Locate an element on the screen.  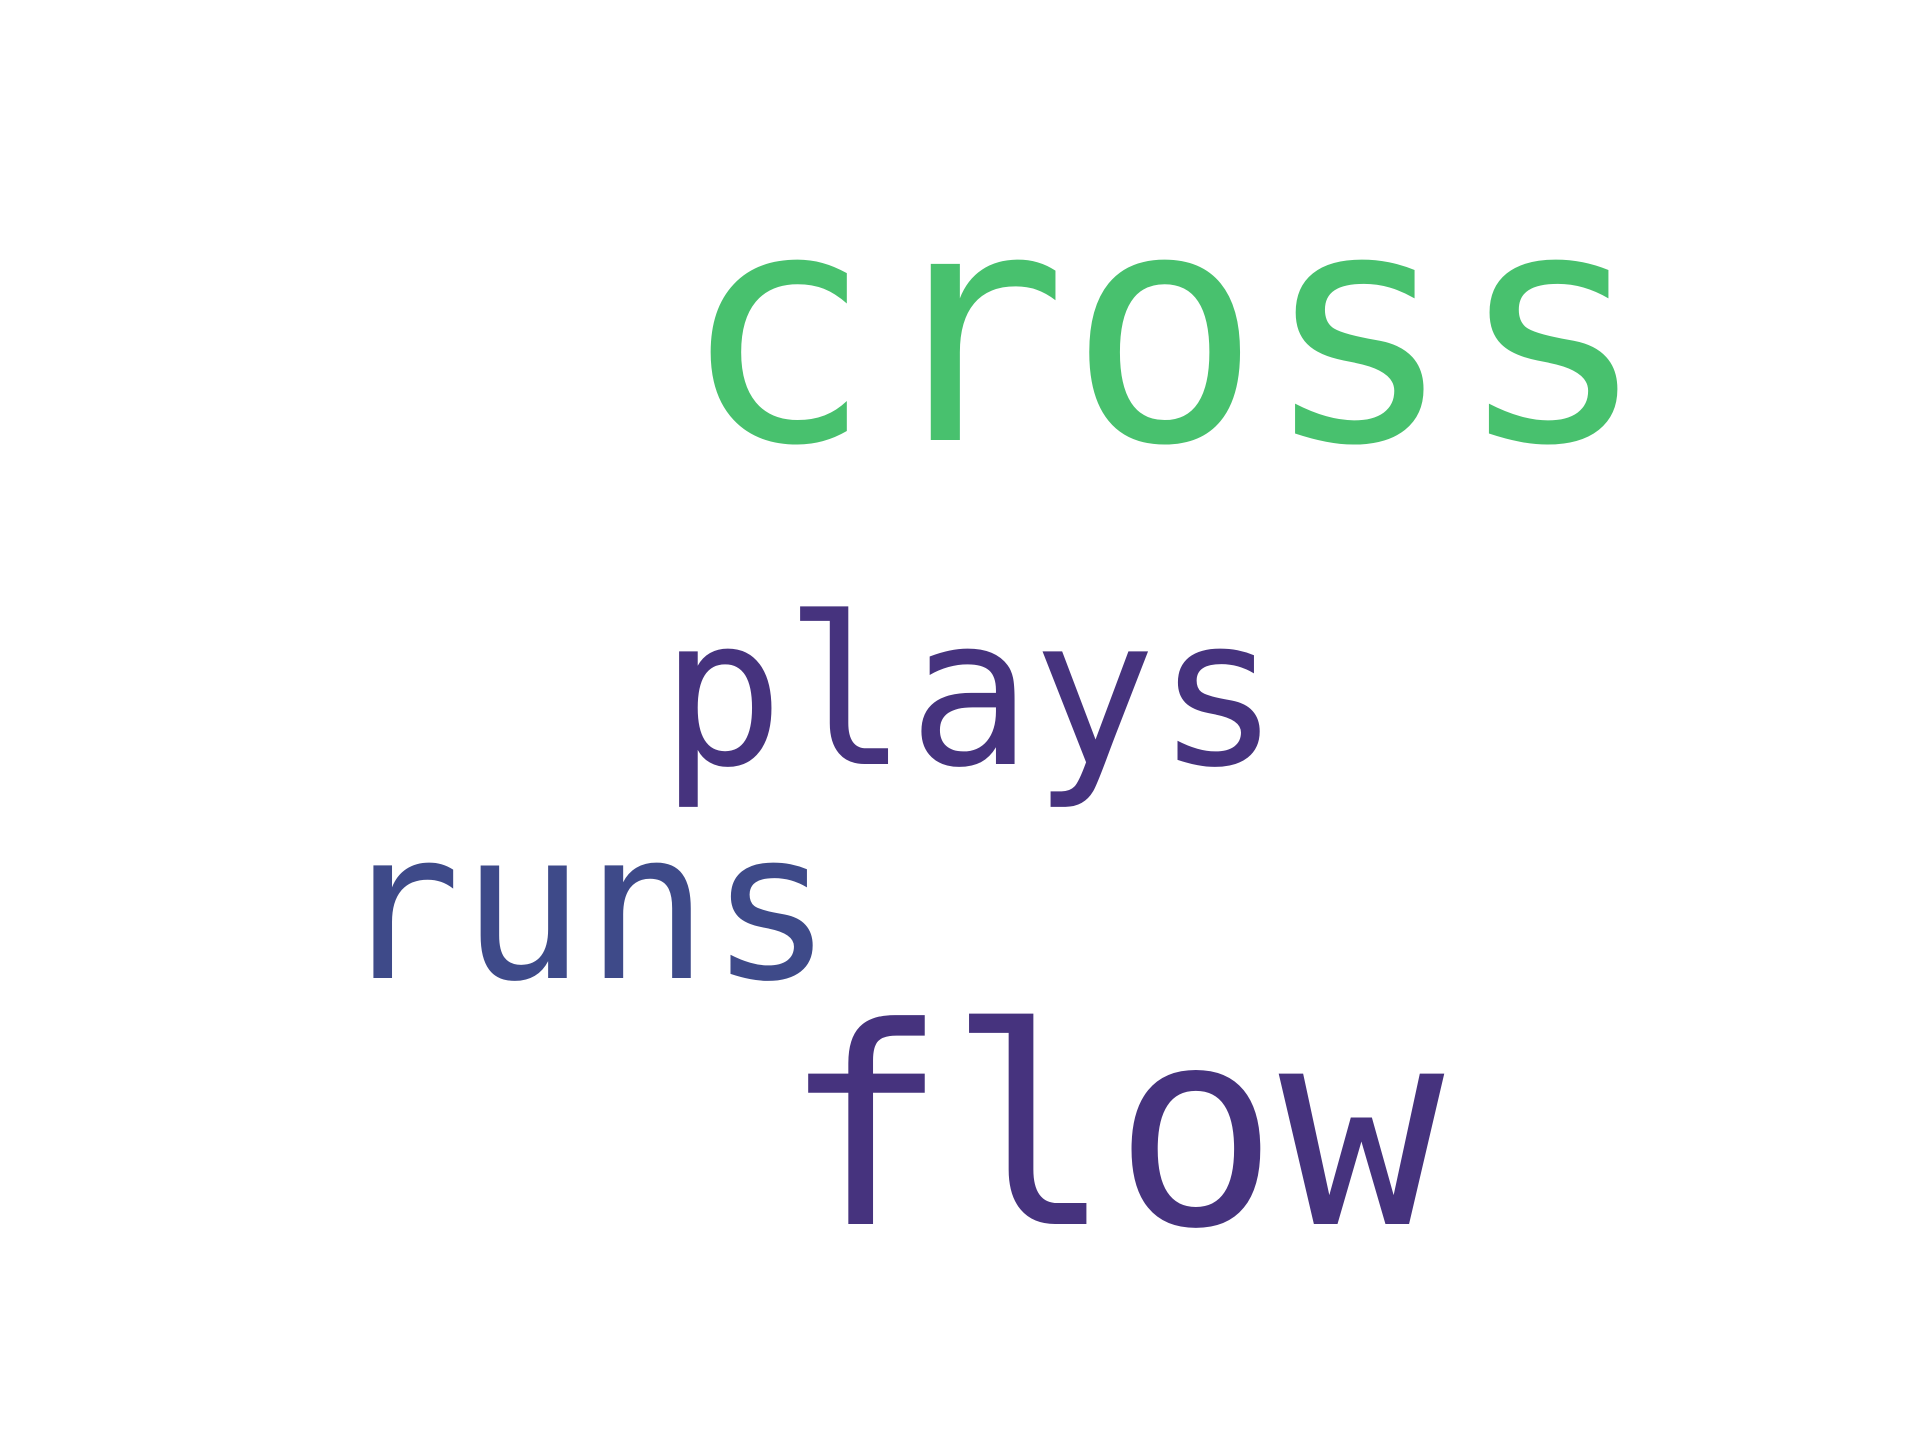
word-flow: flow is located at coordinates (1113, 1129).